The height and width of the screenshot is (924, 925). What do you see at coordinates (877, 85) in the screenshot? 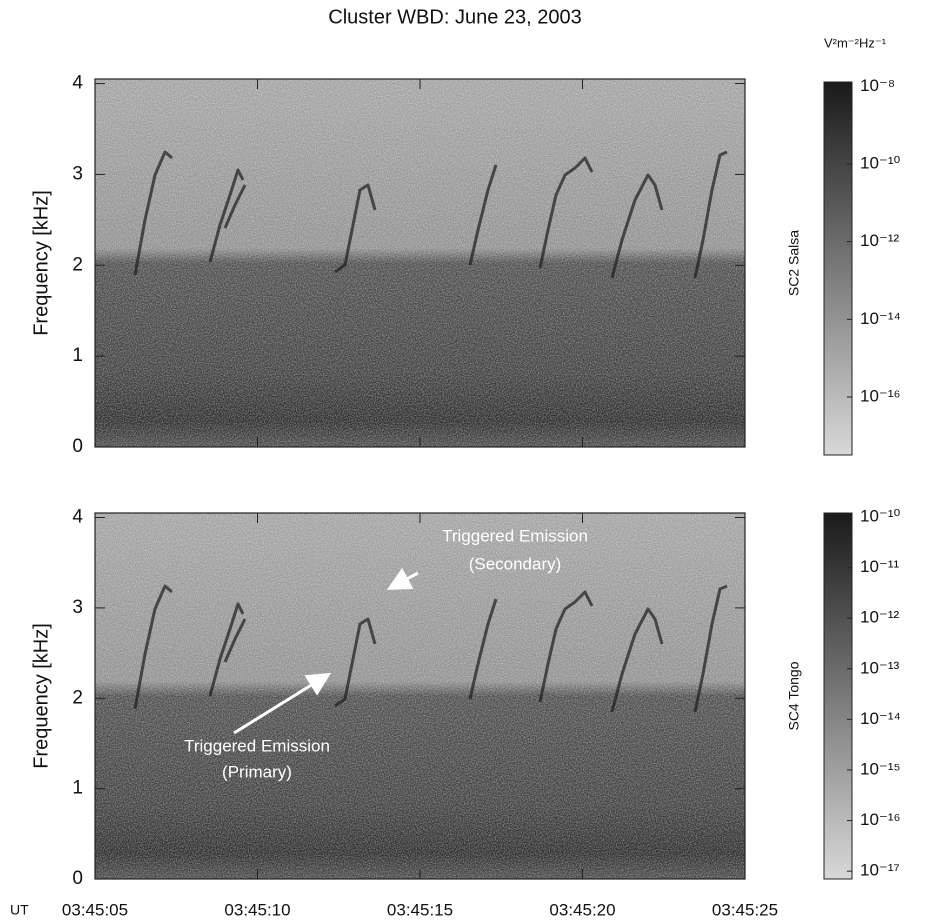
I see `colorbar-tick-label: 10⁻⁸` at bounding box center [877, 85].